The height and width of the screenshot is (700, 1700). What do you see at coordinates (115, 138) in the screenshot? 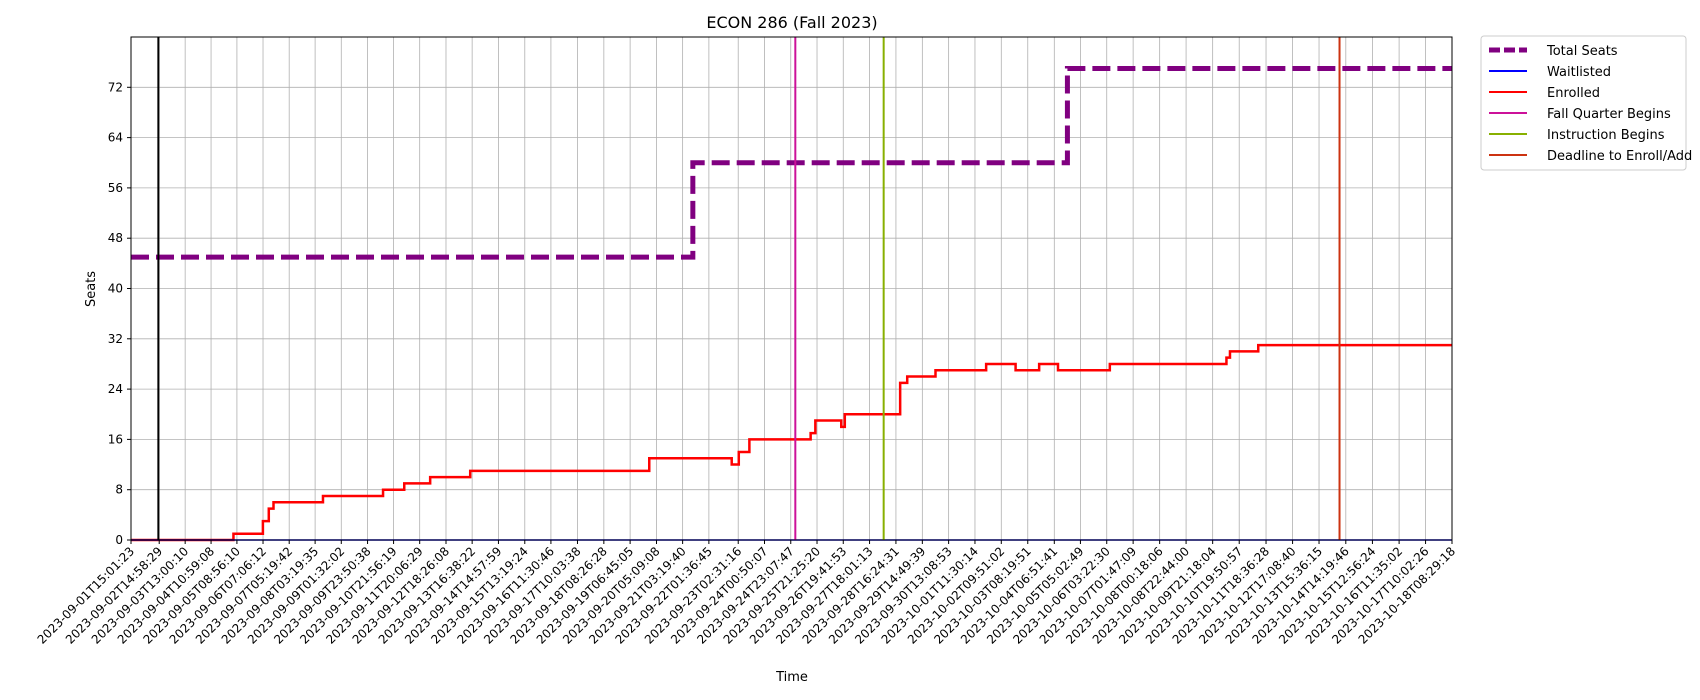
I see `y-tick-label: 64` at bounding box center [115, 138].